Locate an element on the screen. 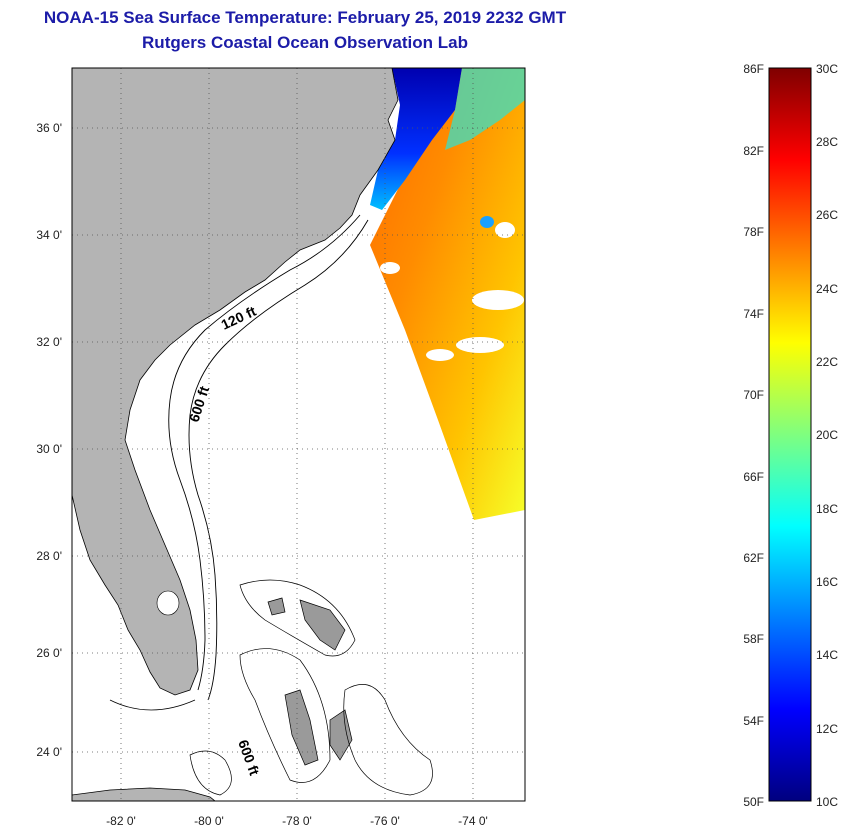 This screenshot has width=849, height=832. colorbar-c-label: 12C is located at coordinates (827, 729).